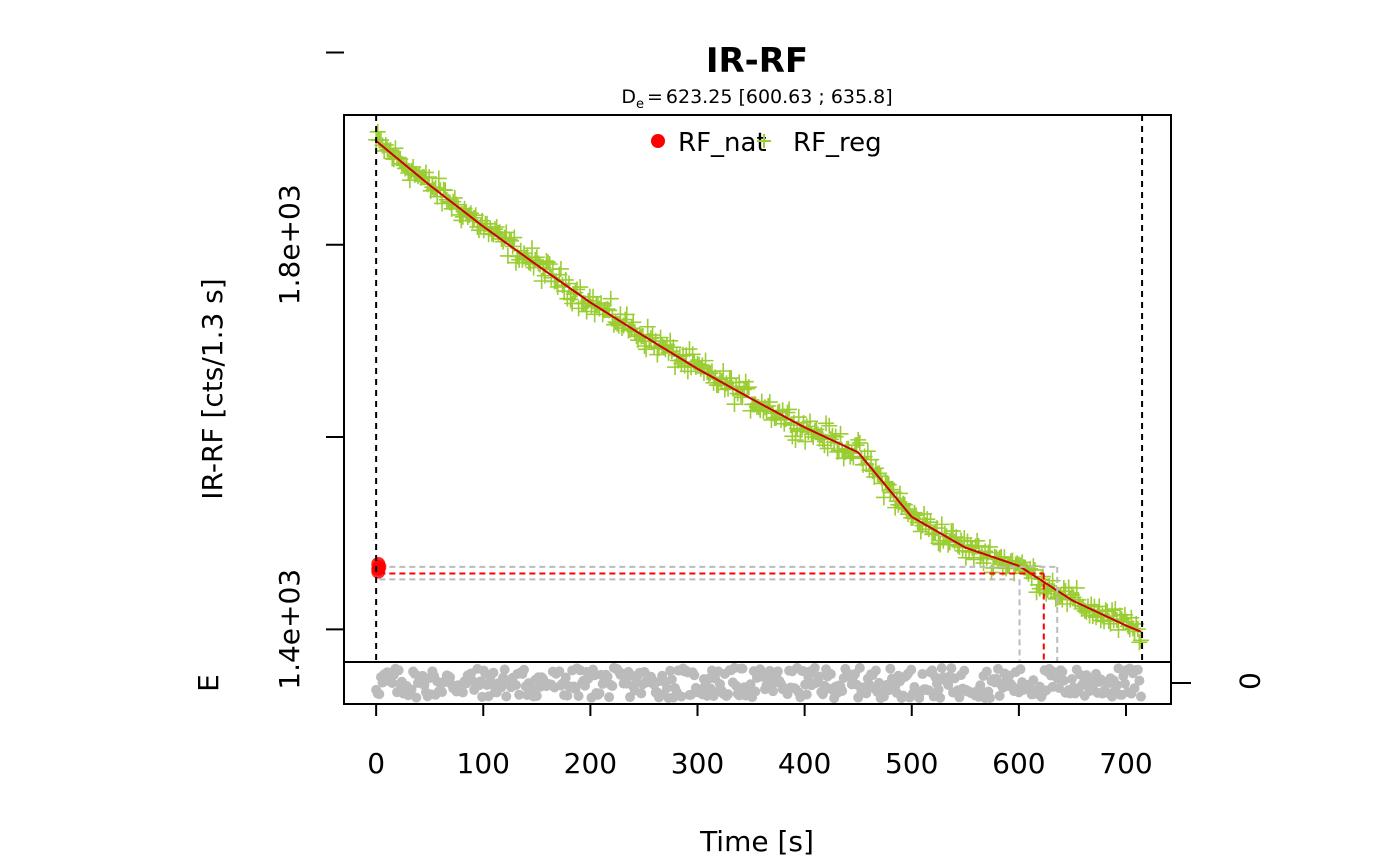  I want to click on x-tick-label: 700, so click(1125, 763).